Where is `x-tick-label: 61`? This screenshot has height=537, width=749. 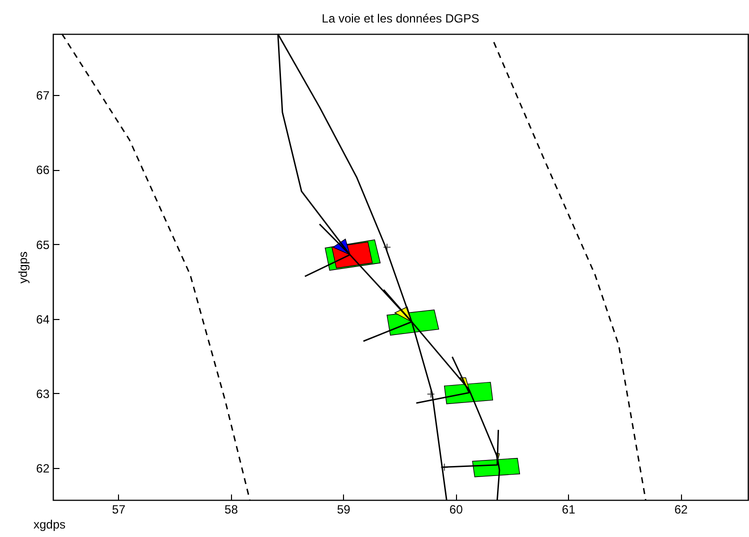
x-tick-label: 61 is located at coordinates (569, 509).